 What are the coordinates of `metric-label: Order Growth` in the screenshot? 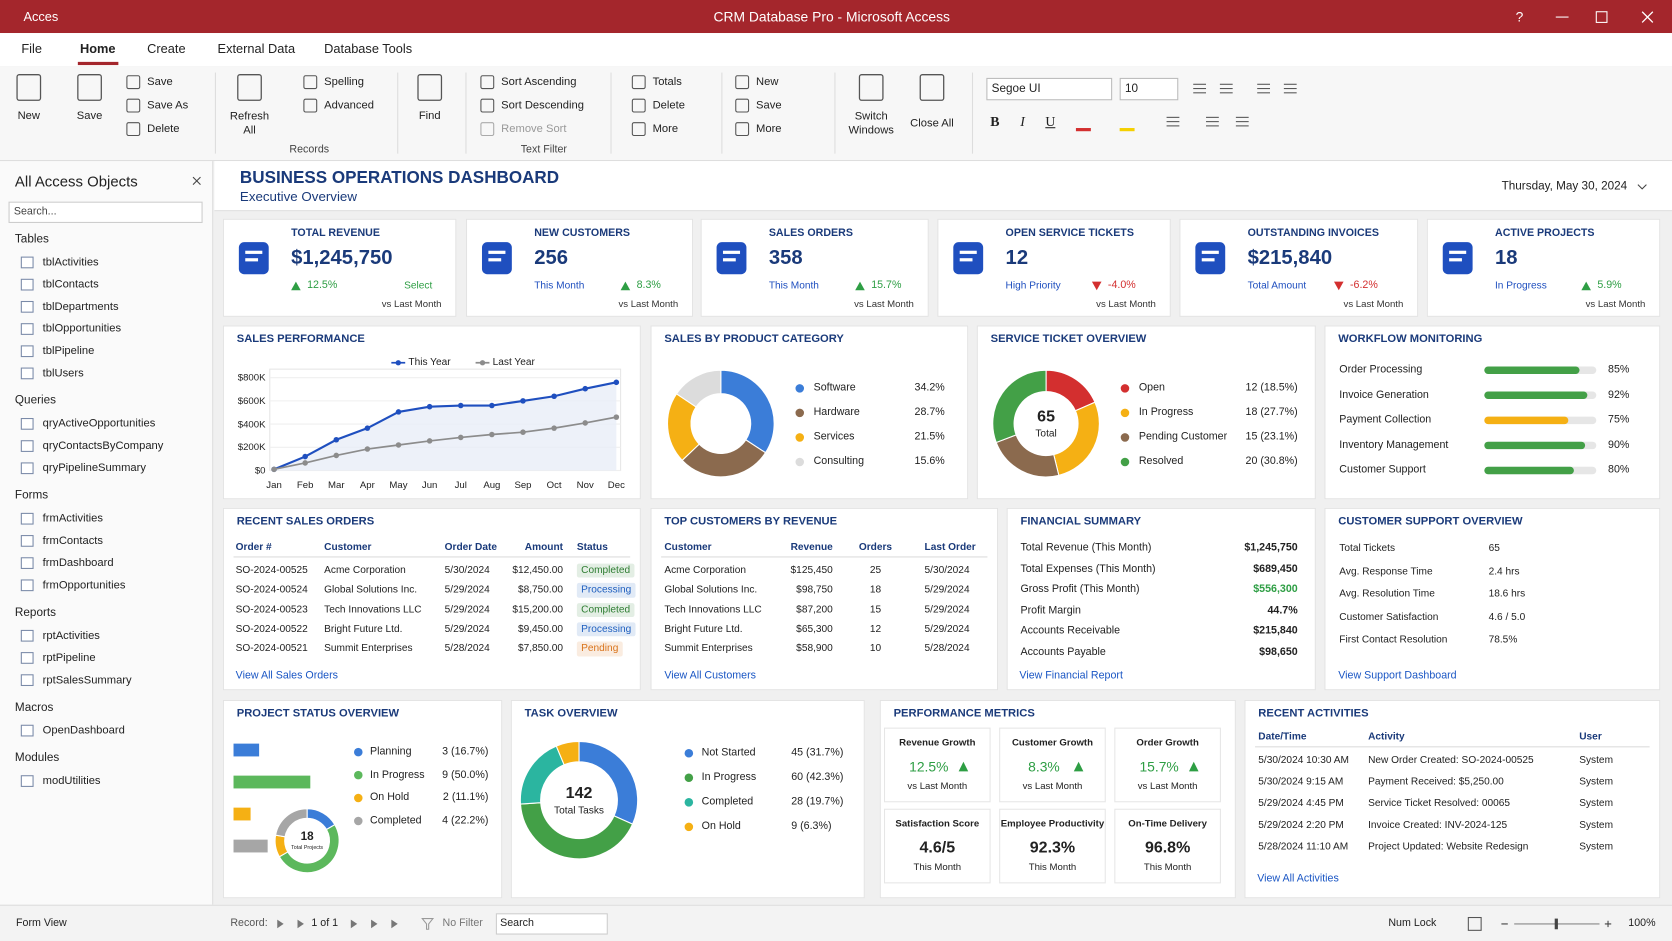 It's located at (1167, 742).